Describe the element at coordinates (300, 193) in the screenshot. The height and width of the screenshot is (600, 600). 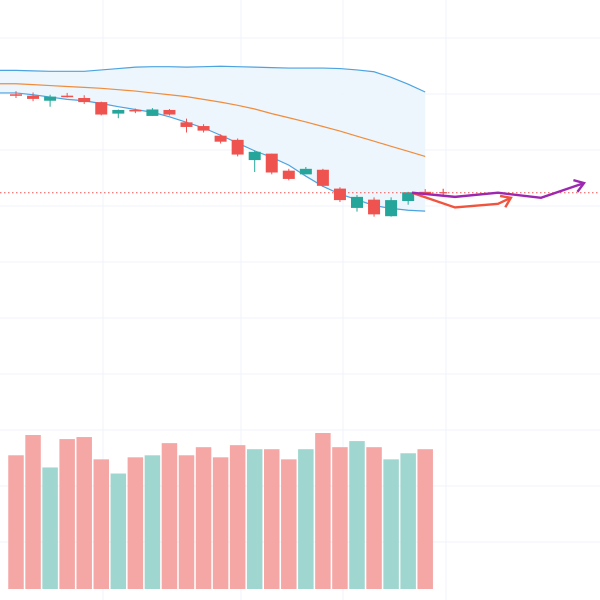
I see `overlays` at that location.